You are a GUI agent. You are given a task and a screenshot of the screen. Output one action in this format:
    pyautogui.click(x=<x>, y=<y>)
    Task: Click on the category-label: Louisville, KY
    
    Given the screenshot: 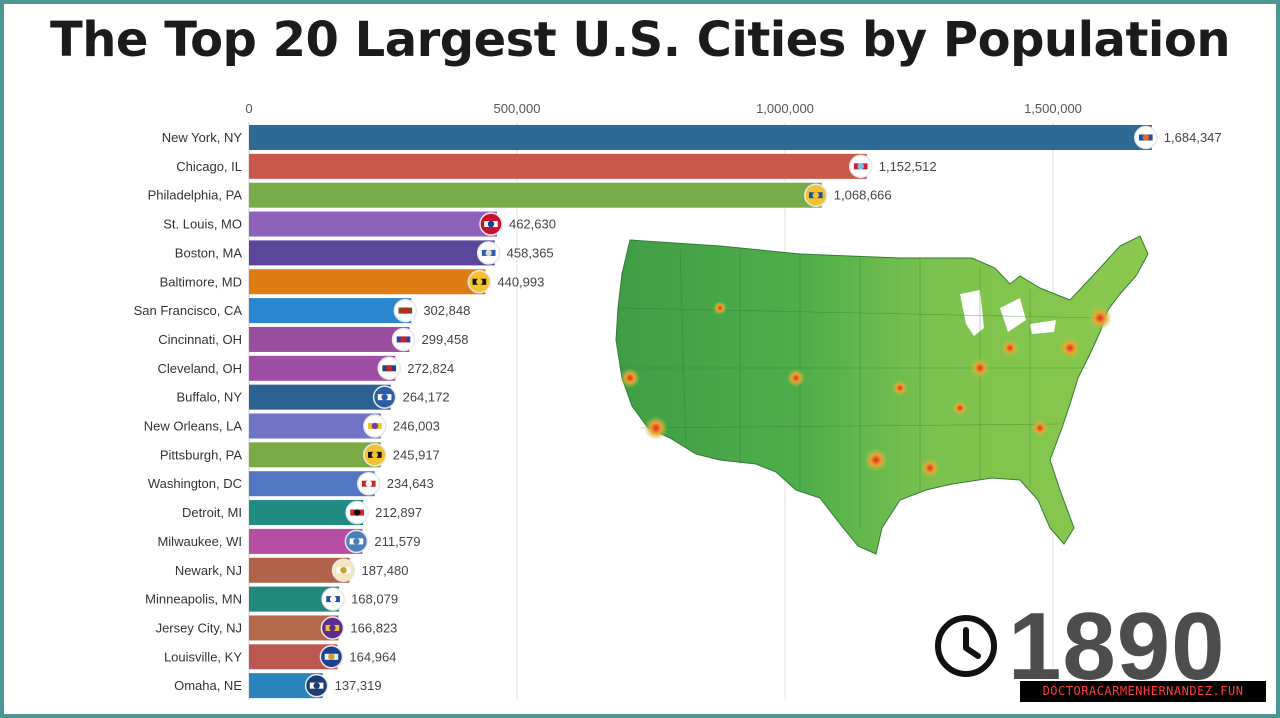 What is the action you would take?
    pyautogui.click(x=203, y=656)
    